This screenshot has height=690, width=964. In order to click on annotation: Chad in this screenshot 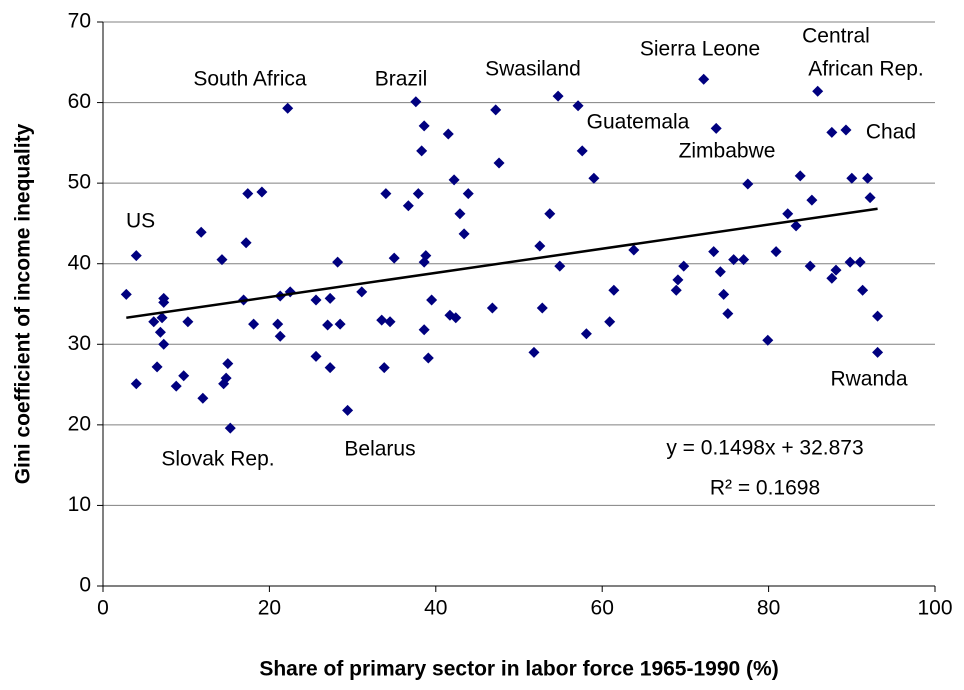, I will do `click(891, 132)`.